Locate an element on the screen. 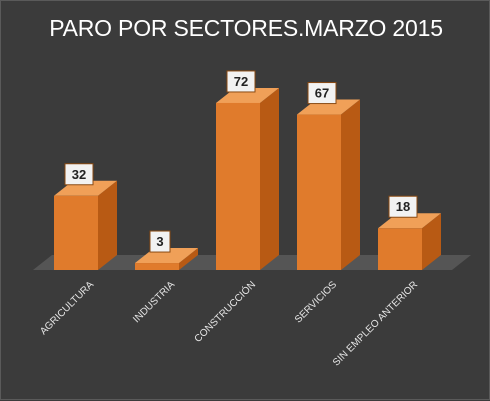 The width and height of the screenshot is (490, 401). data-label-4: 67 is located at coordinates (322, 93).